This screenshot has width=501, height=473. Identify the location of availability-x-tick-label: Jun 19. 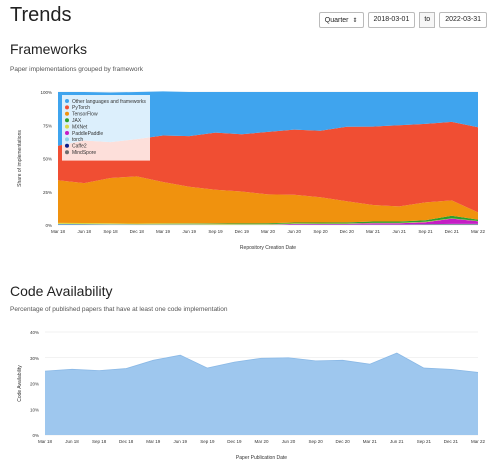
(181, 441).